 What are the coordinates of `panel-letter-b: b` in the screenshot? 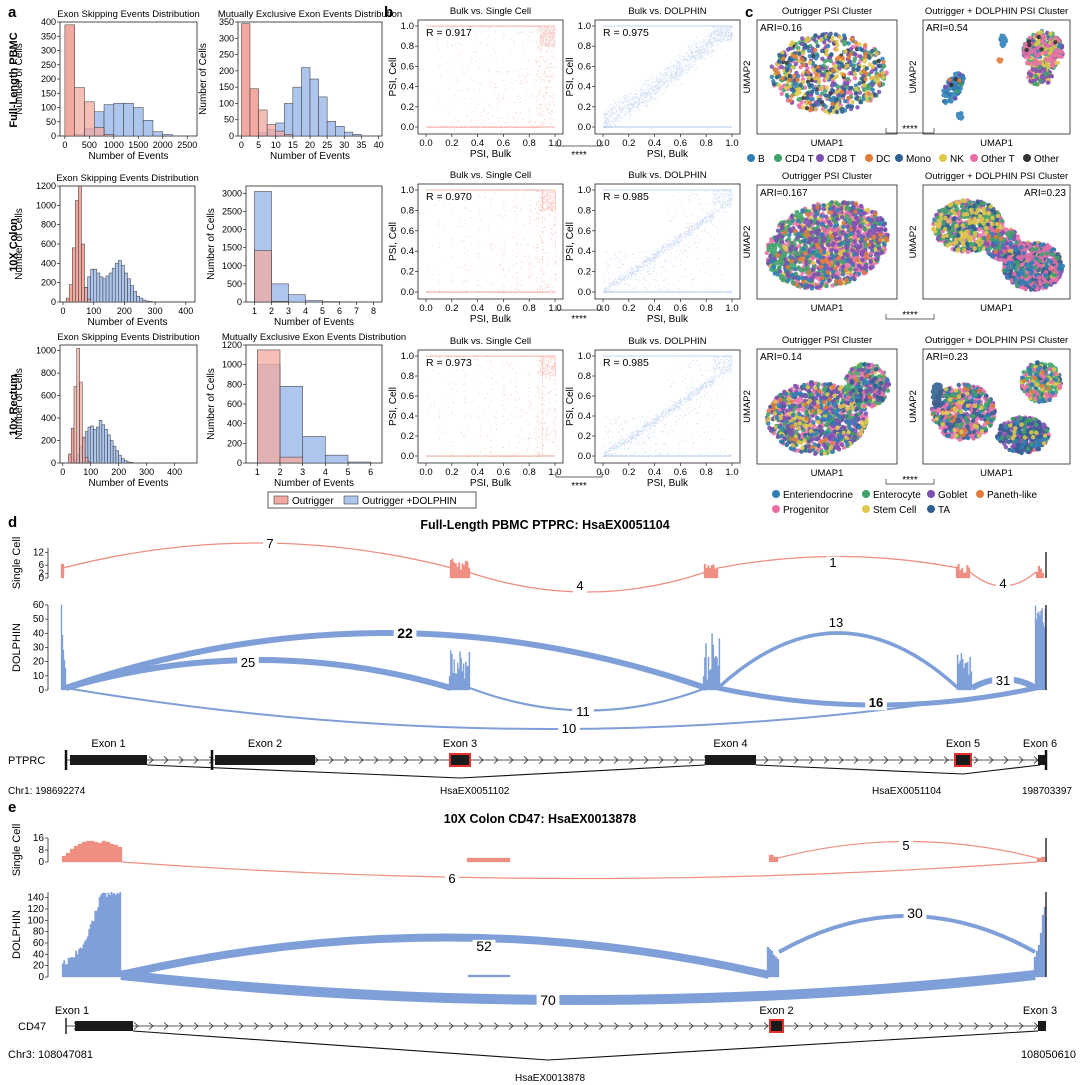 It's located at (388, 12).